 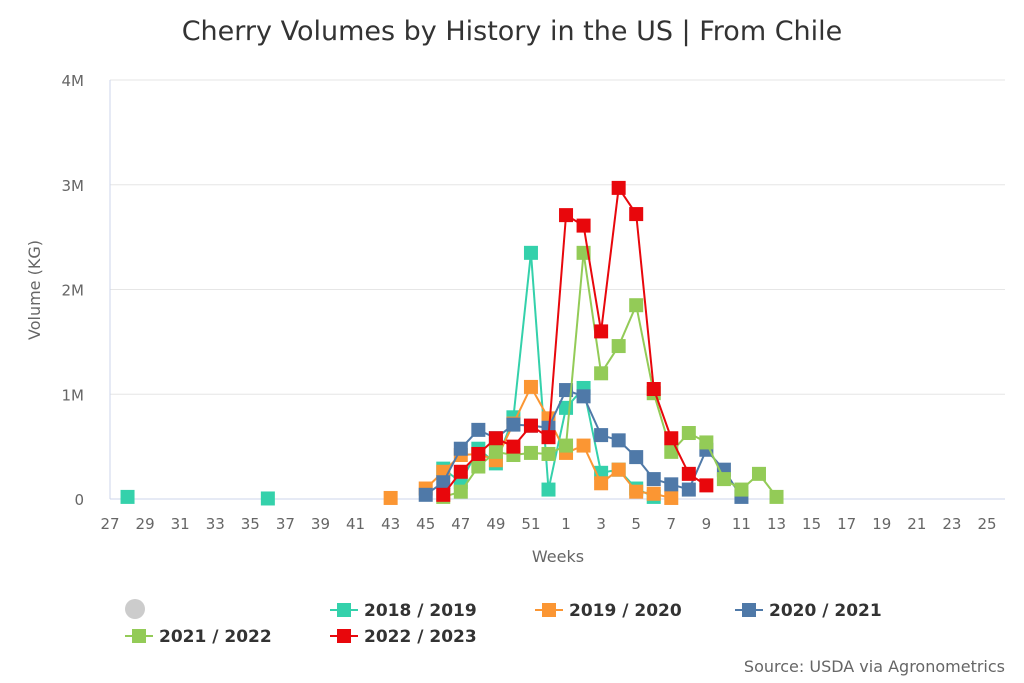 I want to click on x-tick-label: 27, so click(x=109, y=524).